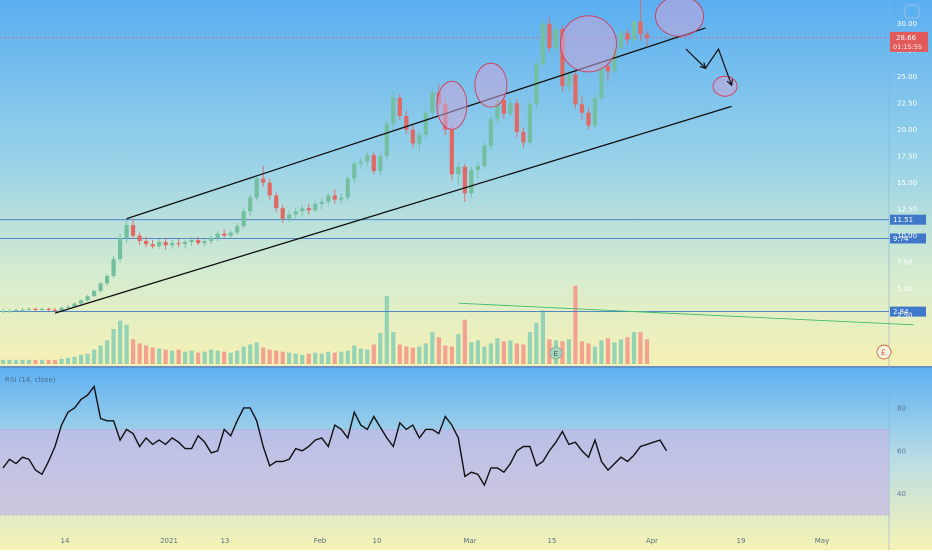 This screenshot has height=554, width=932. I want to click on hline-label: 11.51, so click(903, 220).